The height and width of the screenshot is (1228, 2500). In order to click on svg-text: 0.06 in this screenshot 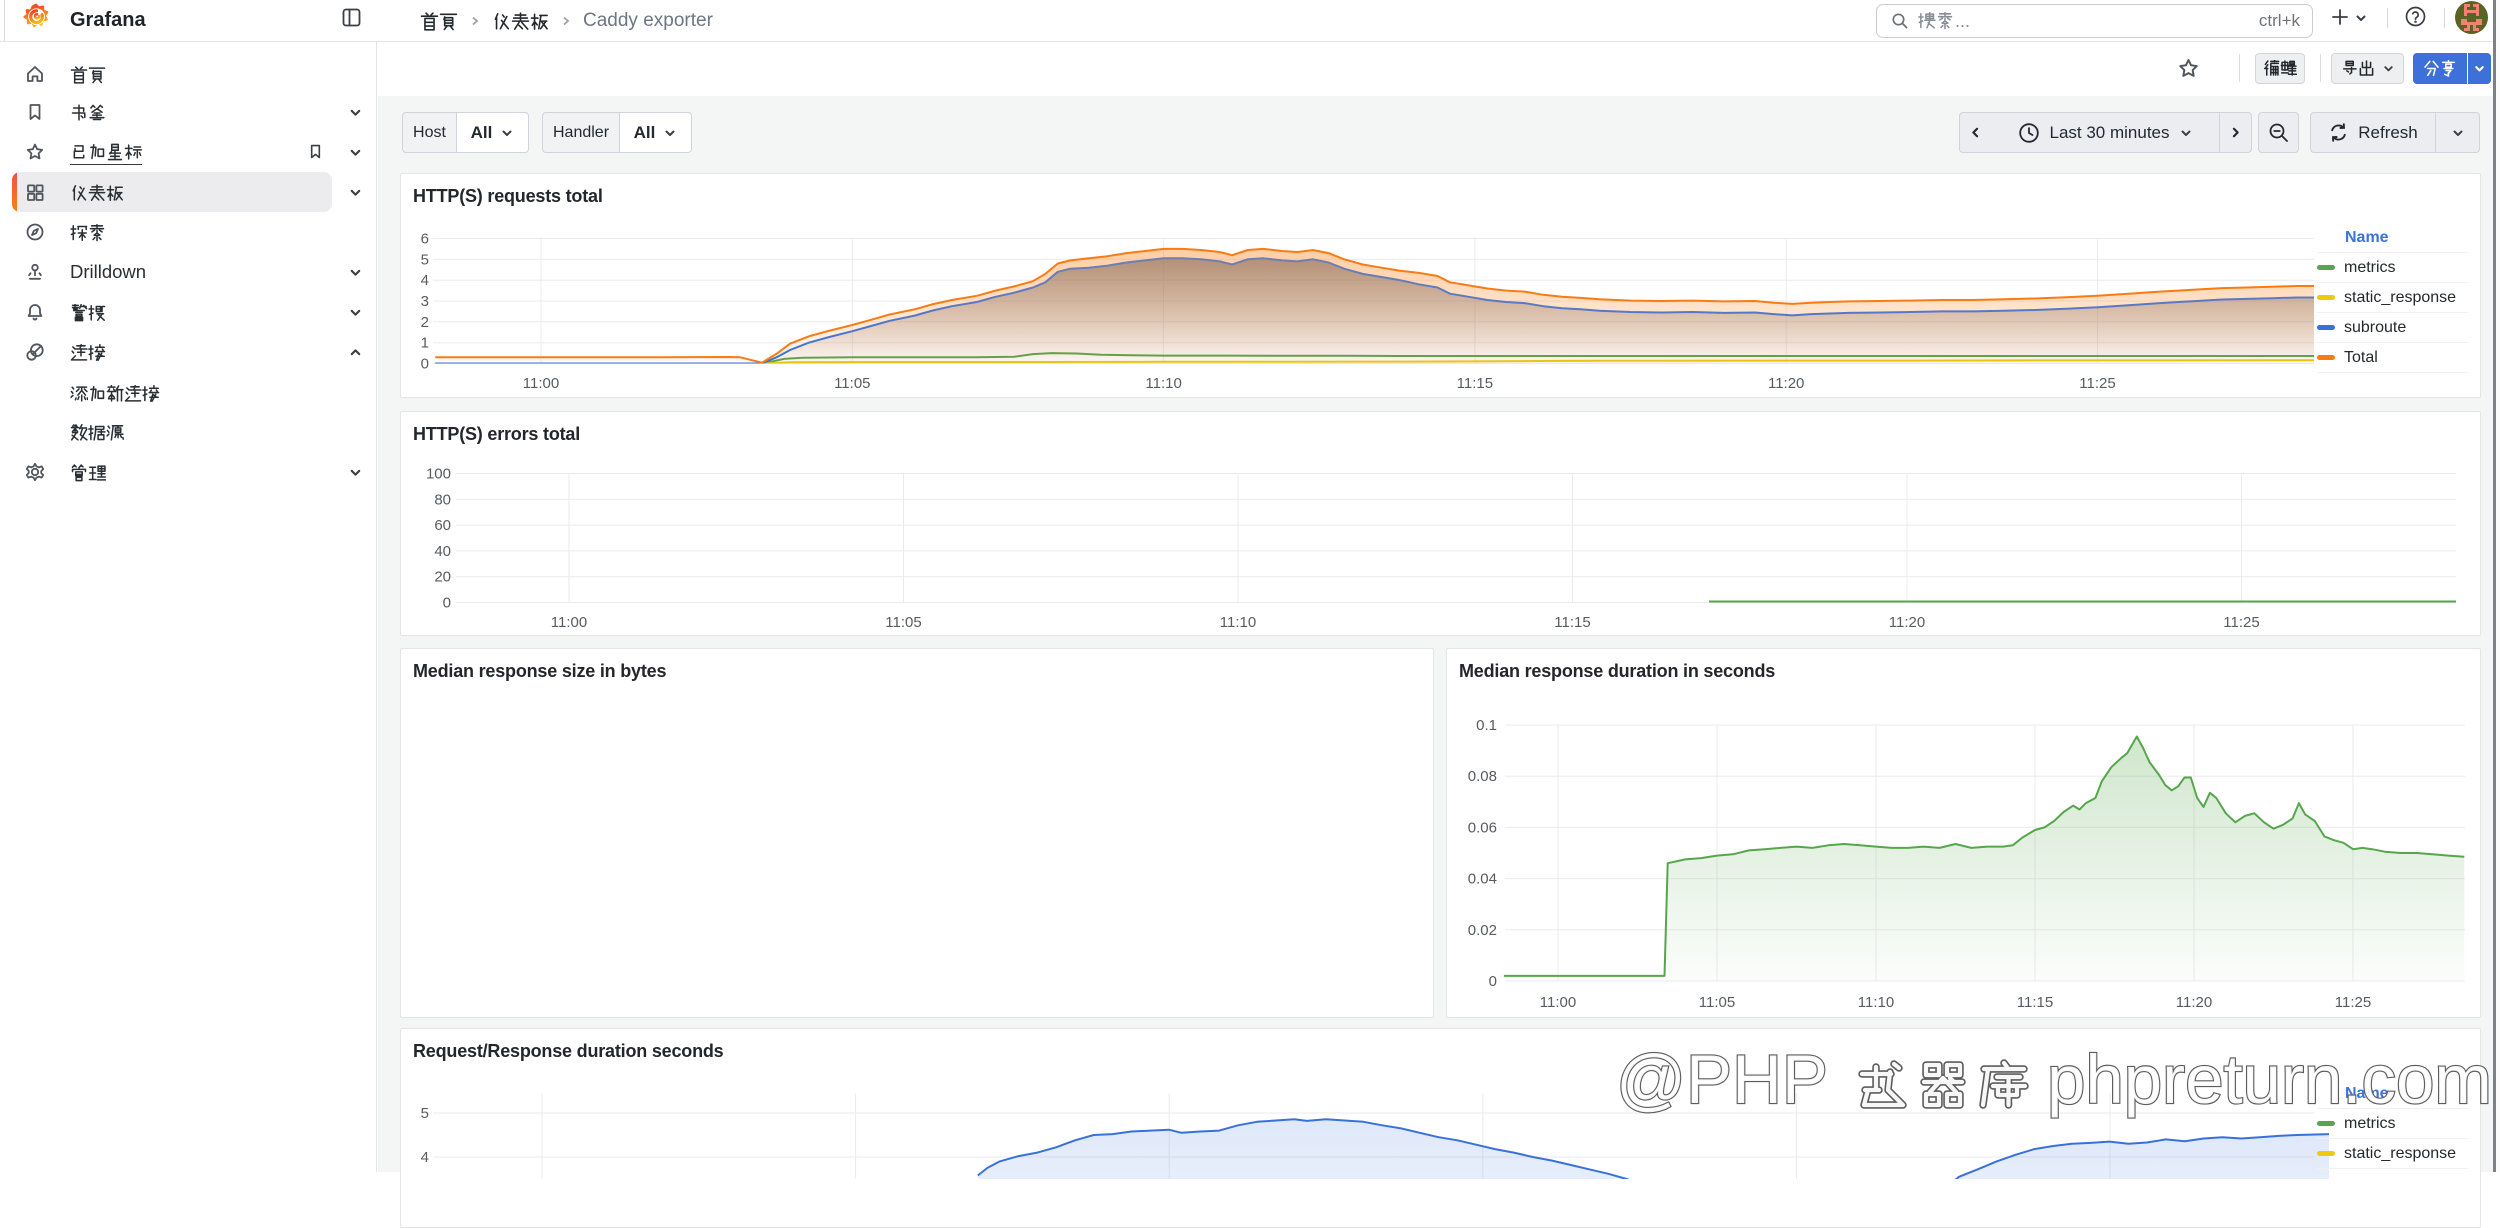, I will do `click(1482, 827)`.